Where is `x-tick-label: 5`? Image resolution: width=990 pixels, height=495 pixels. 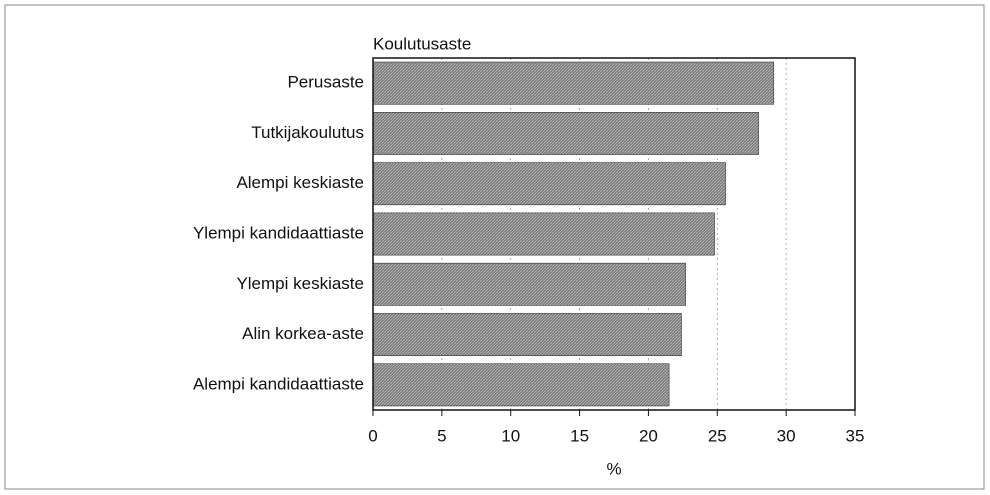 x-tick-label: 5 is located at coordinates (441, 435).